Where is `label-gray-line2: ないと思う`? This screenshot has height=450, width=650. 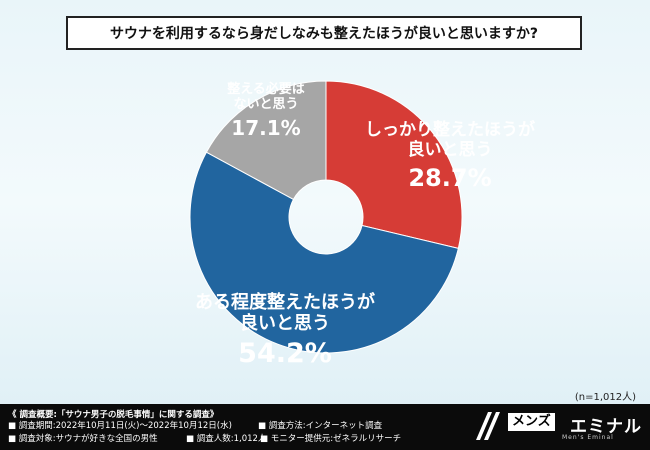
label-gray-line2: ないと思う is located at coordinates (266, 105).